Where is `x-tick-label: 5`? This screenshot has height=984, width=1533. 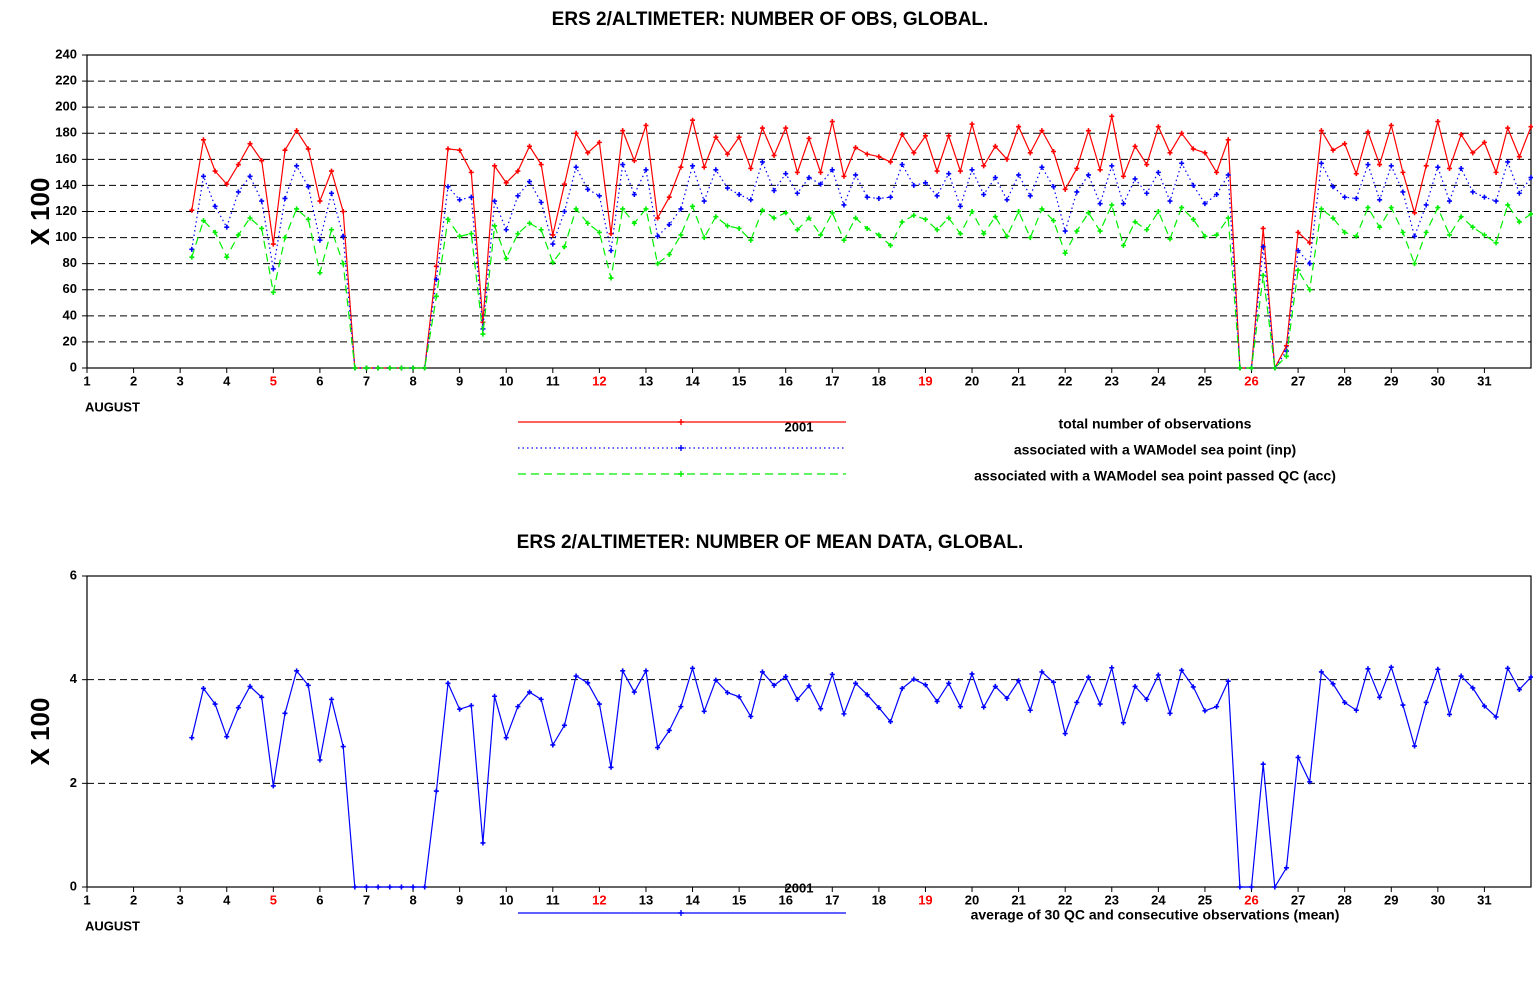 x-tick-label: 5 is located at coordinates (273, 380).